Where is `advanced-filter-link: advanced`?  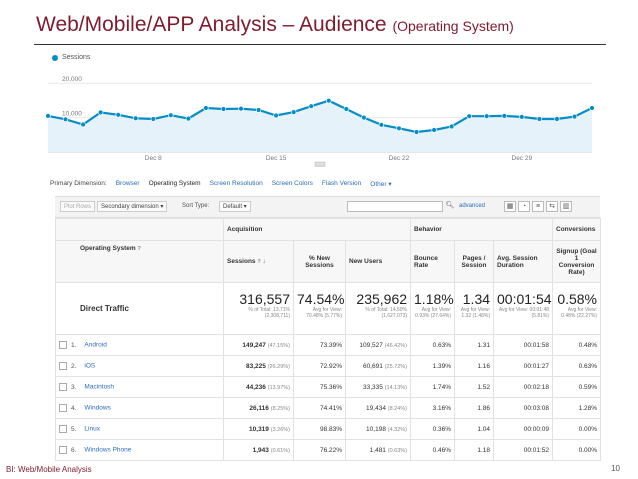
advanced-filter-link: advanced is located at coordinates (472, 206).